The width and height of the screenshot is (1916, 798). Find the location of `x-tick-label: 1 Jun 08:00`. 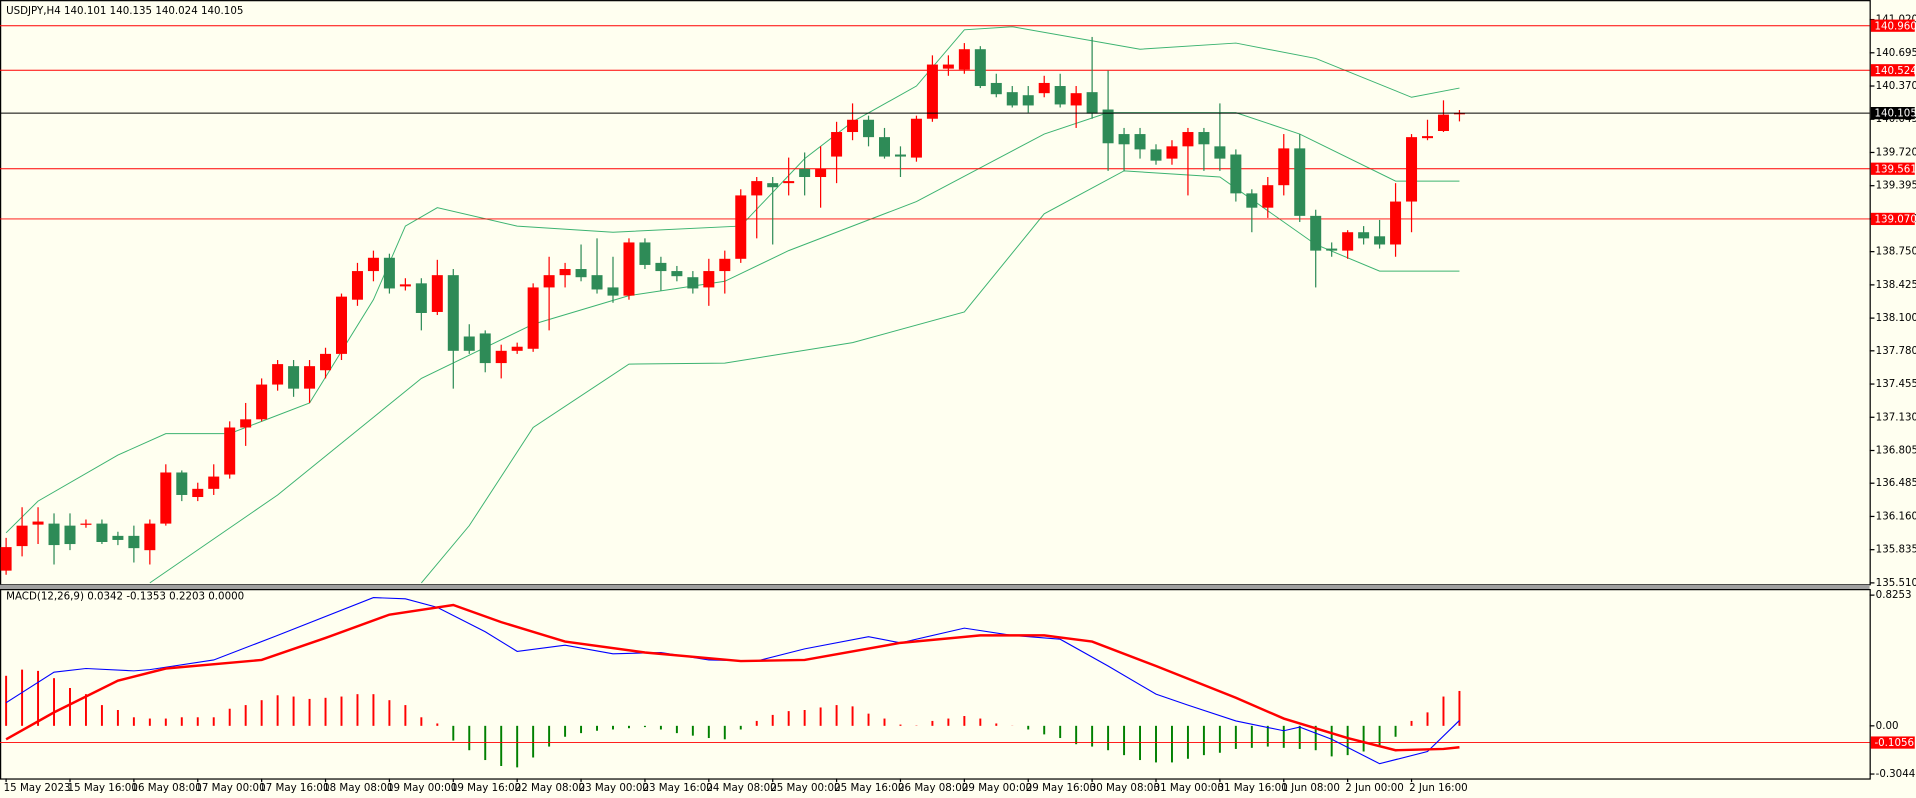

x-tick-label: 1 Jun 08:00 is located at coordinates (1310, 788).